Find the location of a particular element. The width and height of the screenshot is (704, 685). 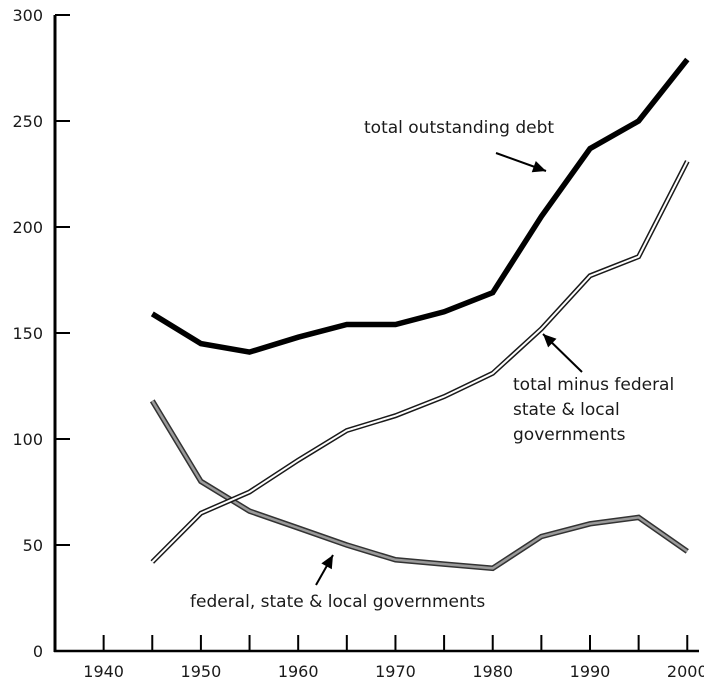

annotation-text-minus: total minus federal is located at coordinates (593, 385).